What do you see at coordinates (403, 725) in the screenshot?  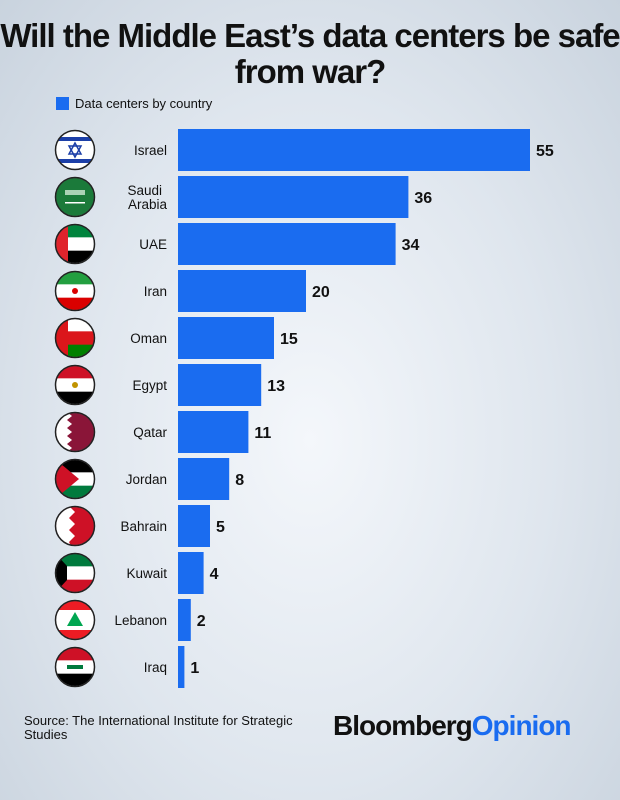 I see `logo-part1: Bloomberg` at bounding box center [403, 725].